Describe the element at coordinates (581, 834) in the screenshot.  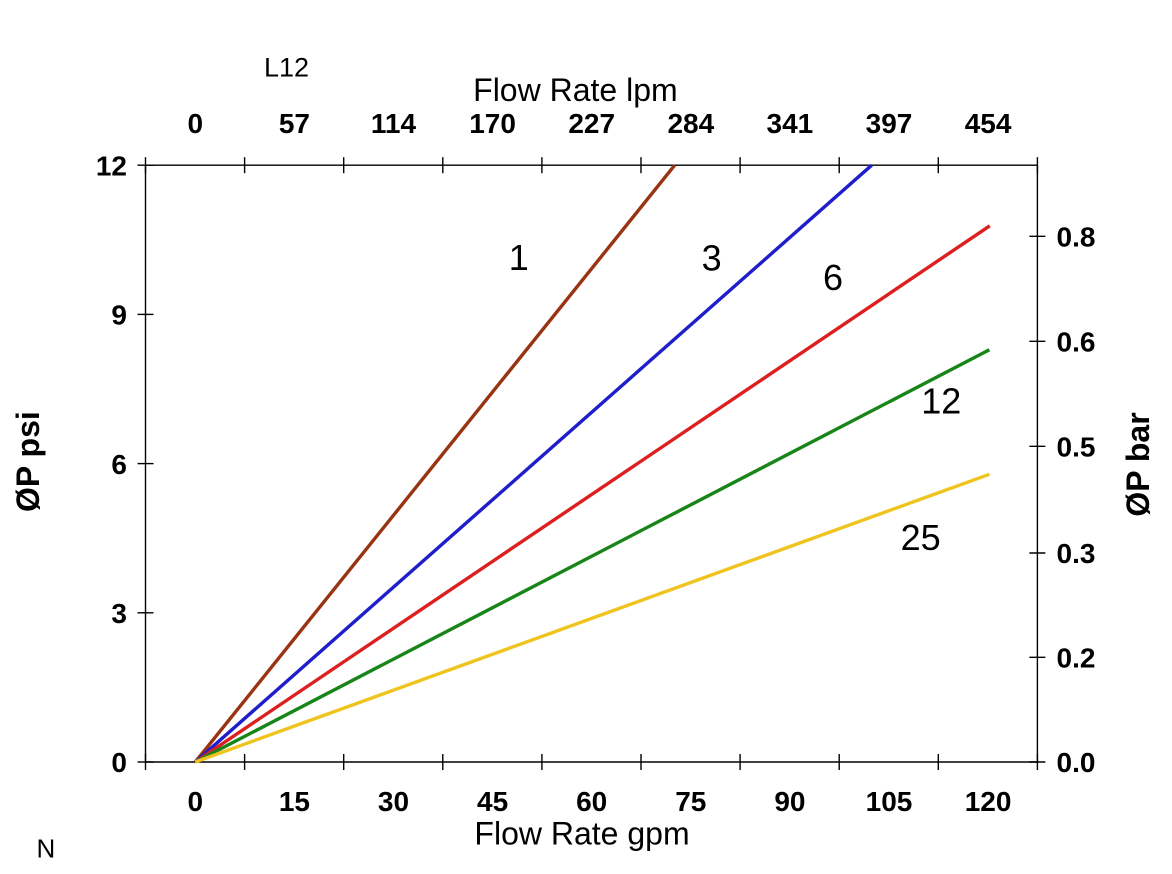
I see `svg-text: Flow Rate gpm` at that location.